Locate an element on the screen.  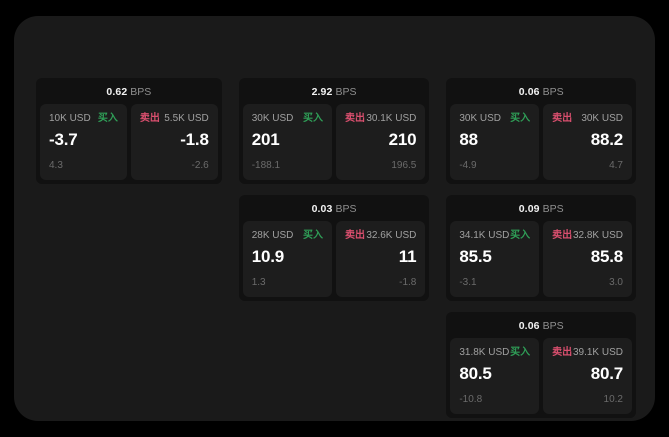
buy-side-header: 31.8K USD 买入 is located at coordinates (494, 353).